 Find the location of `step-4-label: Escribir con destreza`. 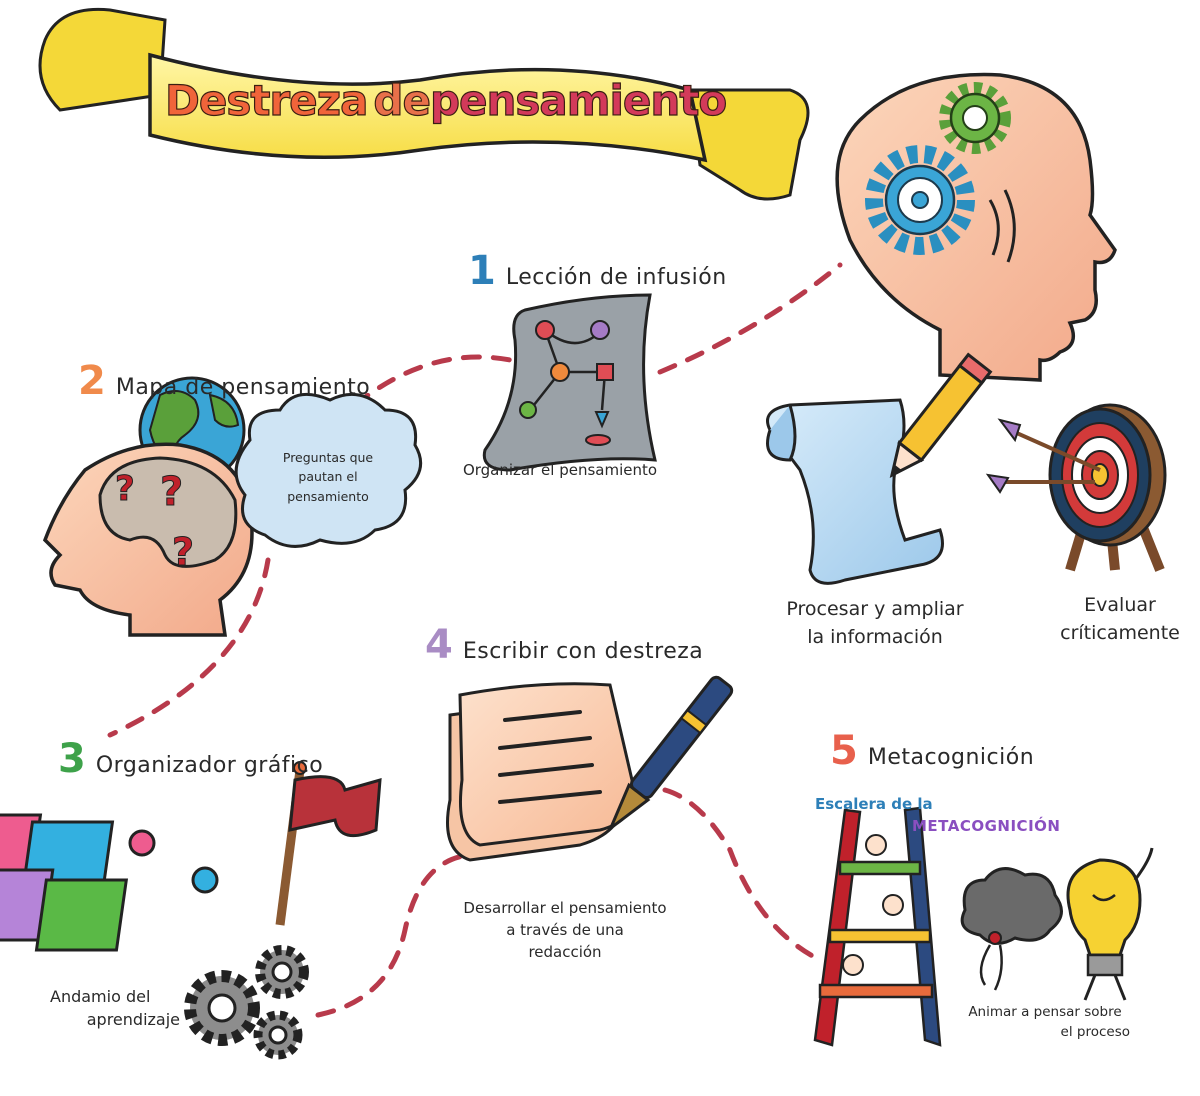

step-4-label: Escribir con destreza is located at coordinates (583, 651).